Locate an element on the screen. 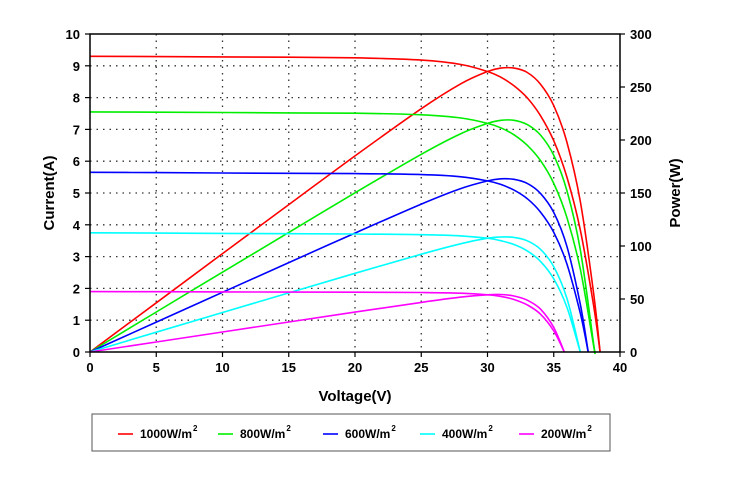 Image resolution: width=750 pixels, height=483 pixels. y2-tick-label: 0 is located at coordinates (633, 352).